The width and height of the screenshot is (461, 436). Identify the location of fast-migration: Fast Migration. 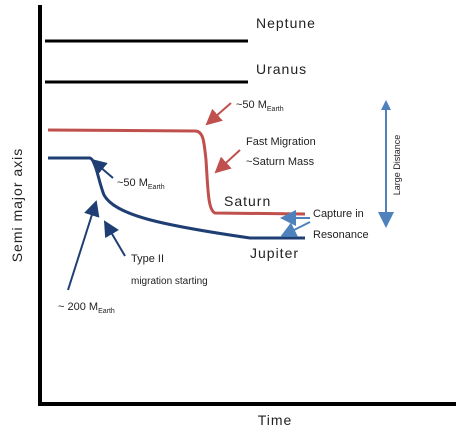
(281, 142).